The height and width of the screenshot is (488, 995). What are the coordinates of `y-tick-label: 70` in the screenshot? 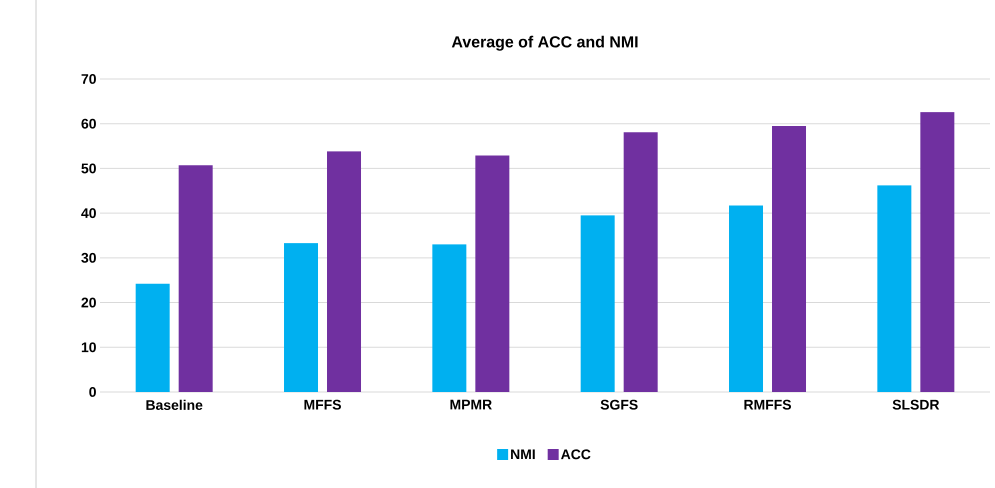 It's located at (89, 79).